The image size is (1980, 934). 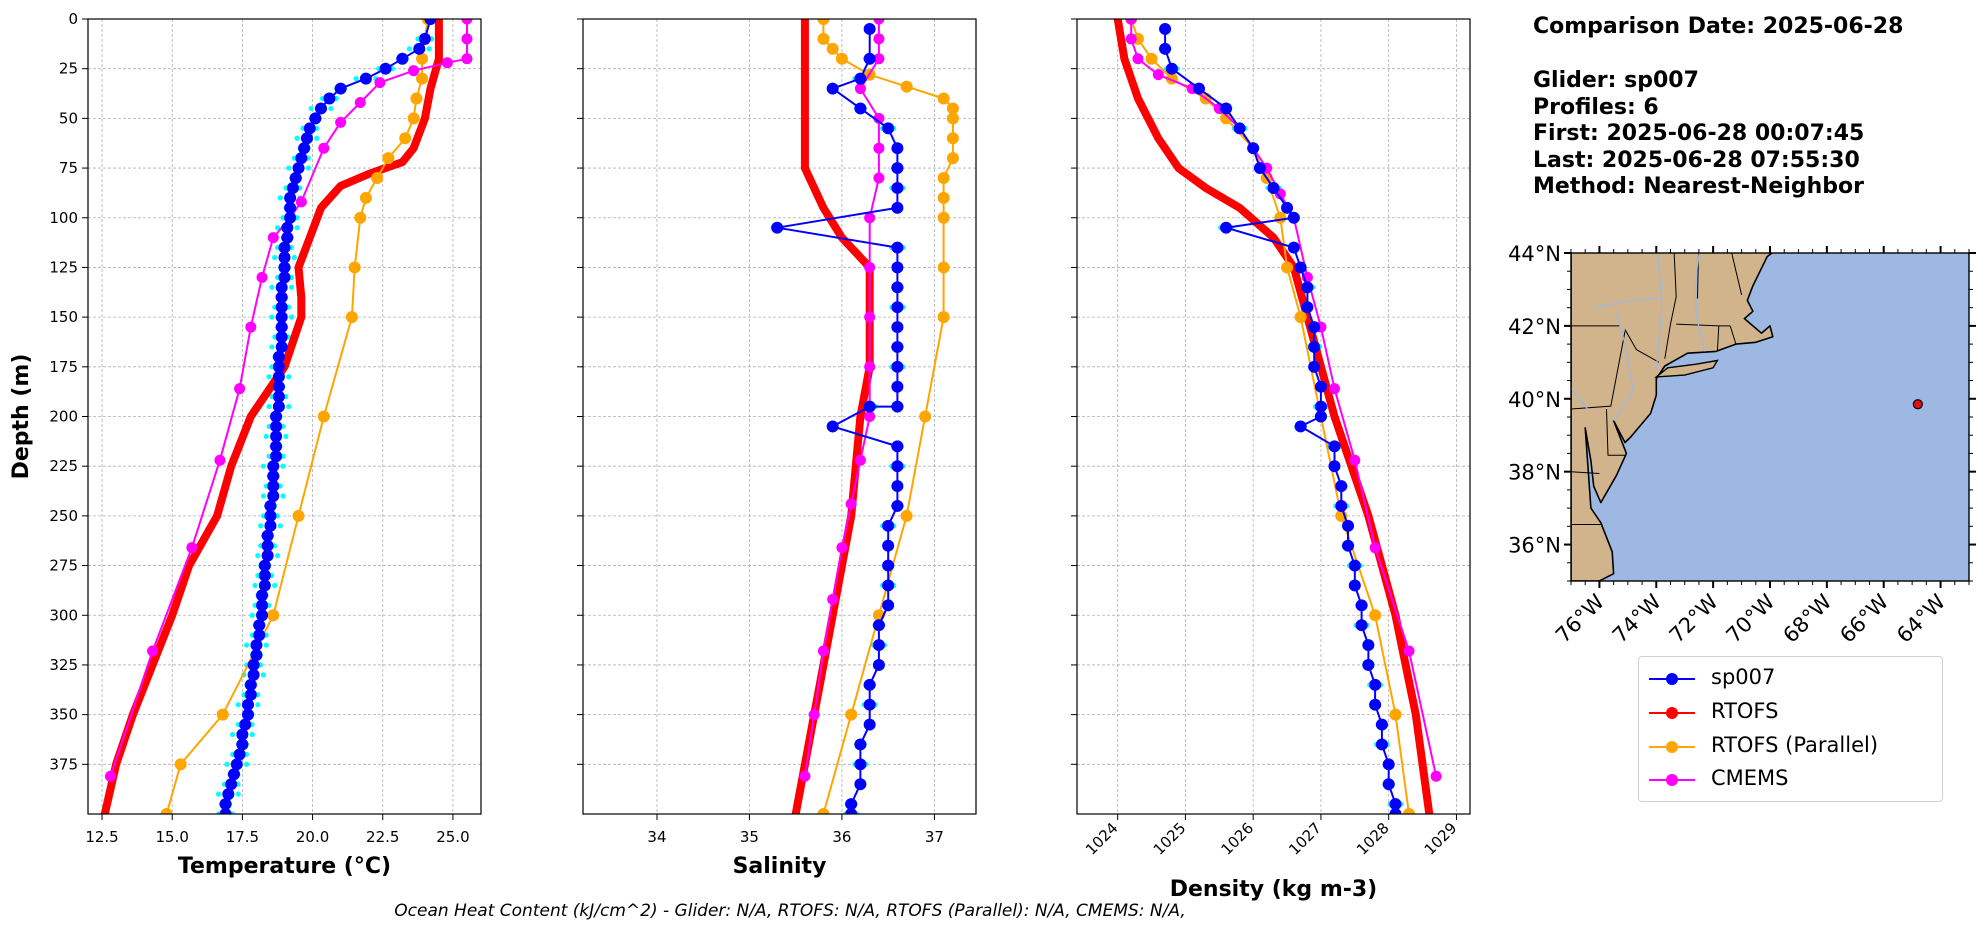 I want to click on x-tick-label: 1027, so click(x=1305, y=839).